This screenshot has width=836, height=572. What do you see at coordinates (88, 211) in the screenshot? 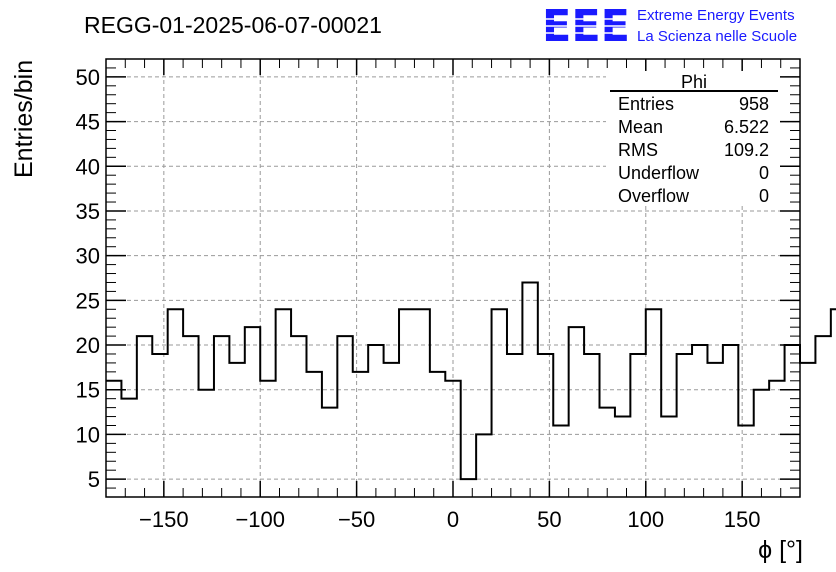
I see `y-tick-label: 35` at bounding box center [88, 211].